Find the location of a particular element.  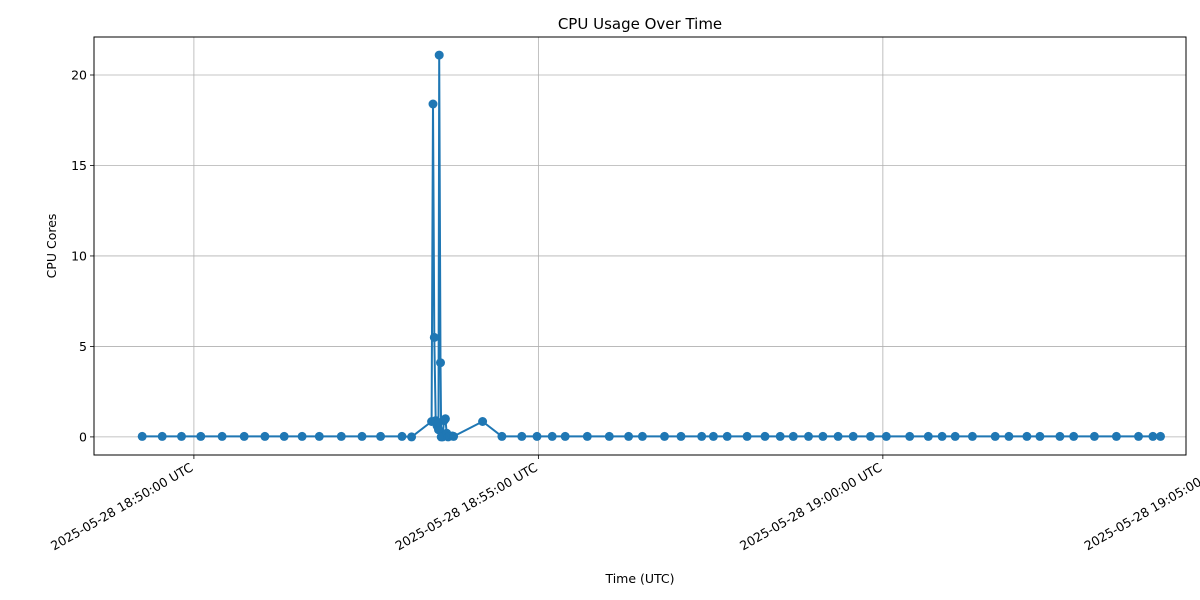

x-axis-title: Time (UTC) is located at coordinates (639, 578).